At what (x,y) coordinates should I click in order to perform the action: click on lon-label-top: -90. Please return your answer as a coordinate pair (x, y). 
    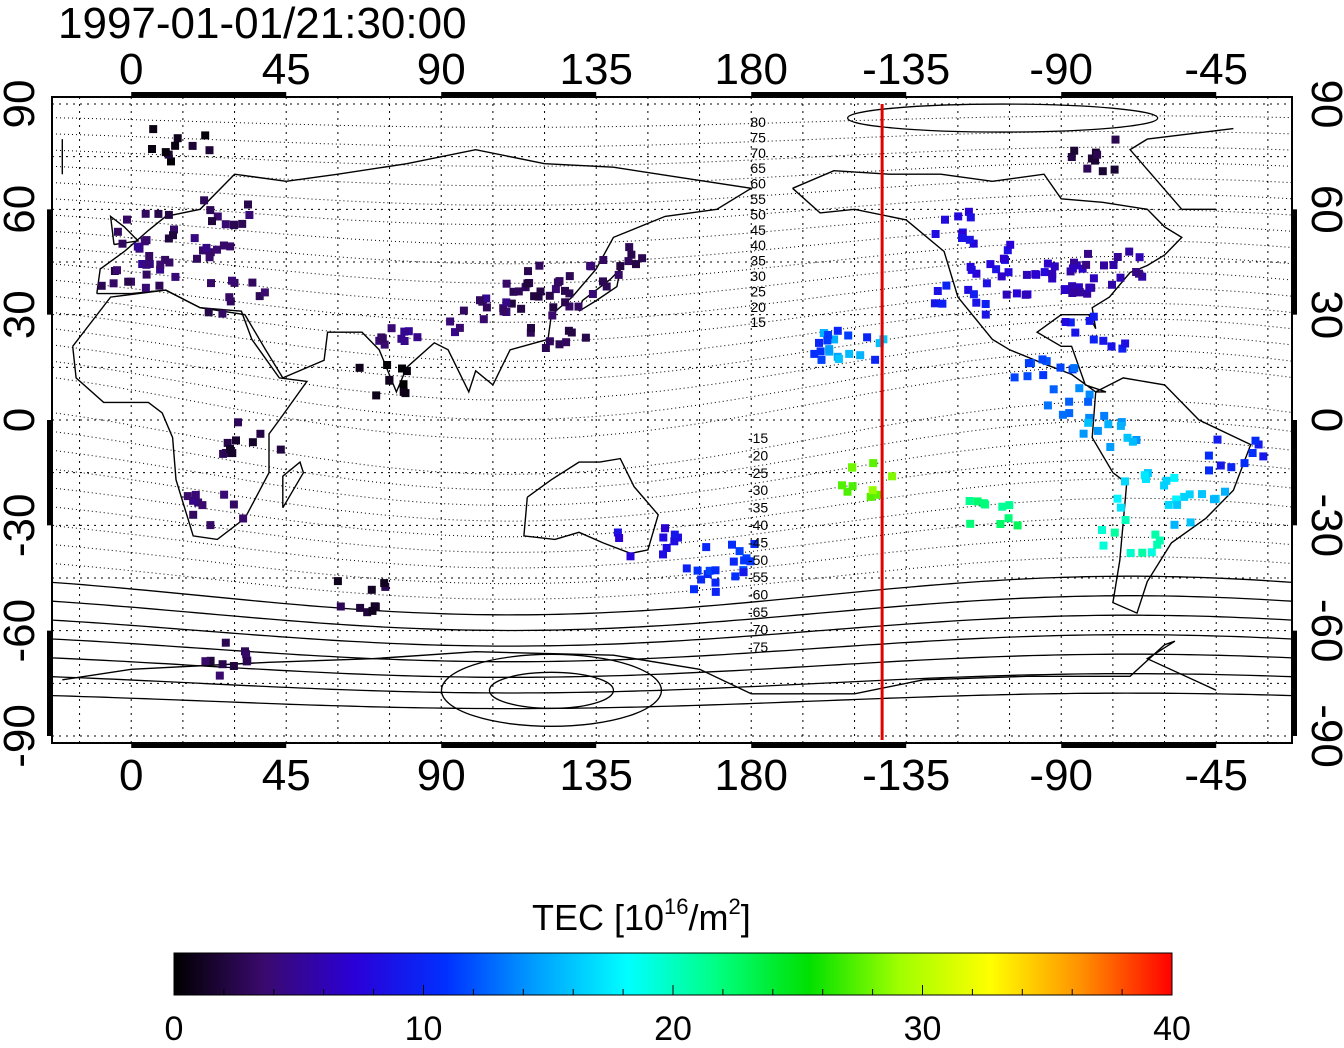
    Looking at the image, I should click on (1061, 69).